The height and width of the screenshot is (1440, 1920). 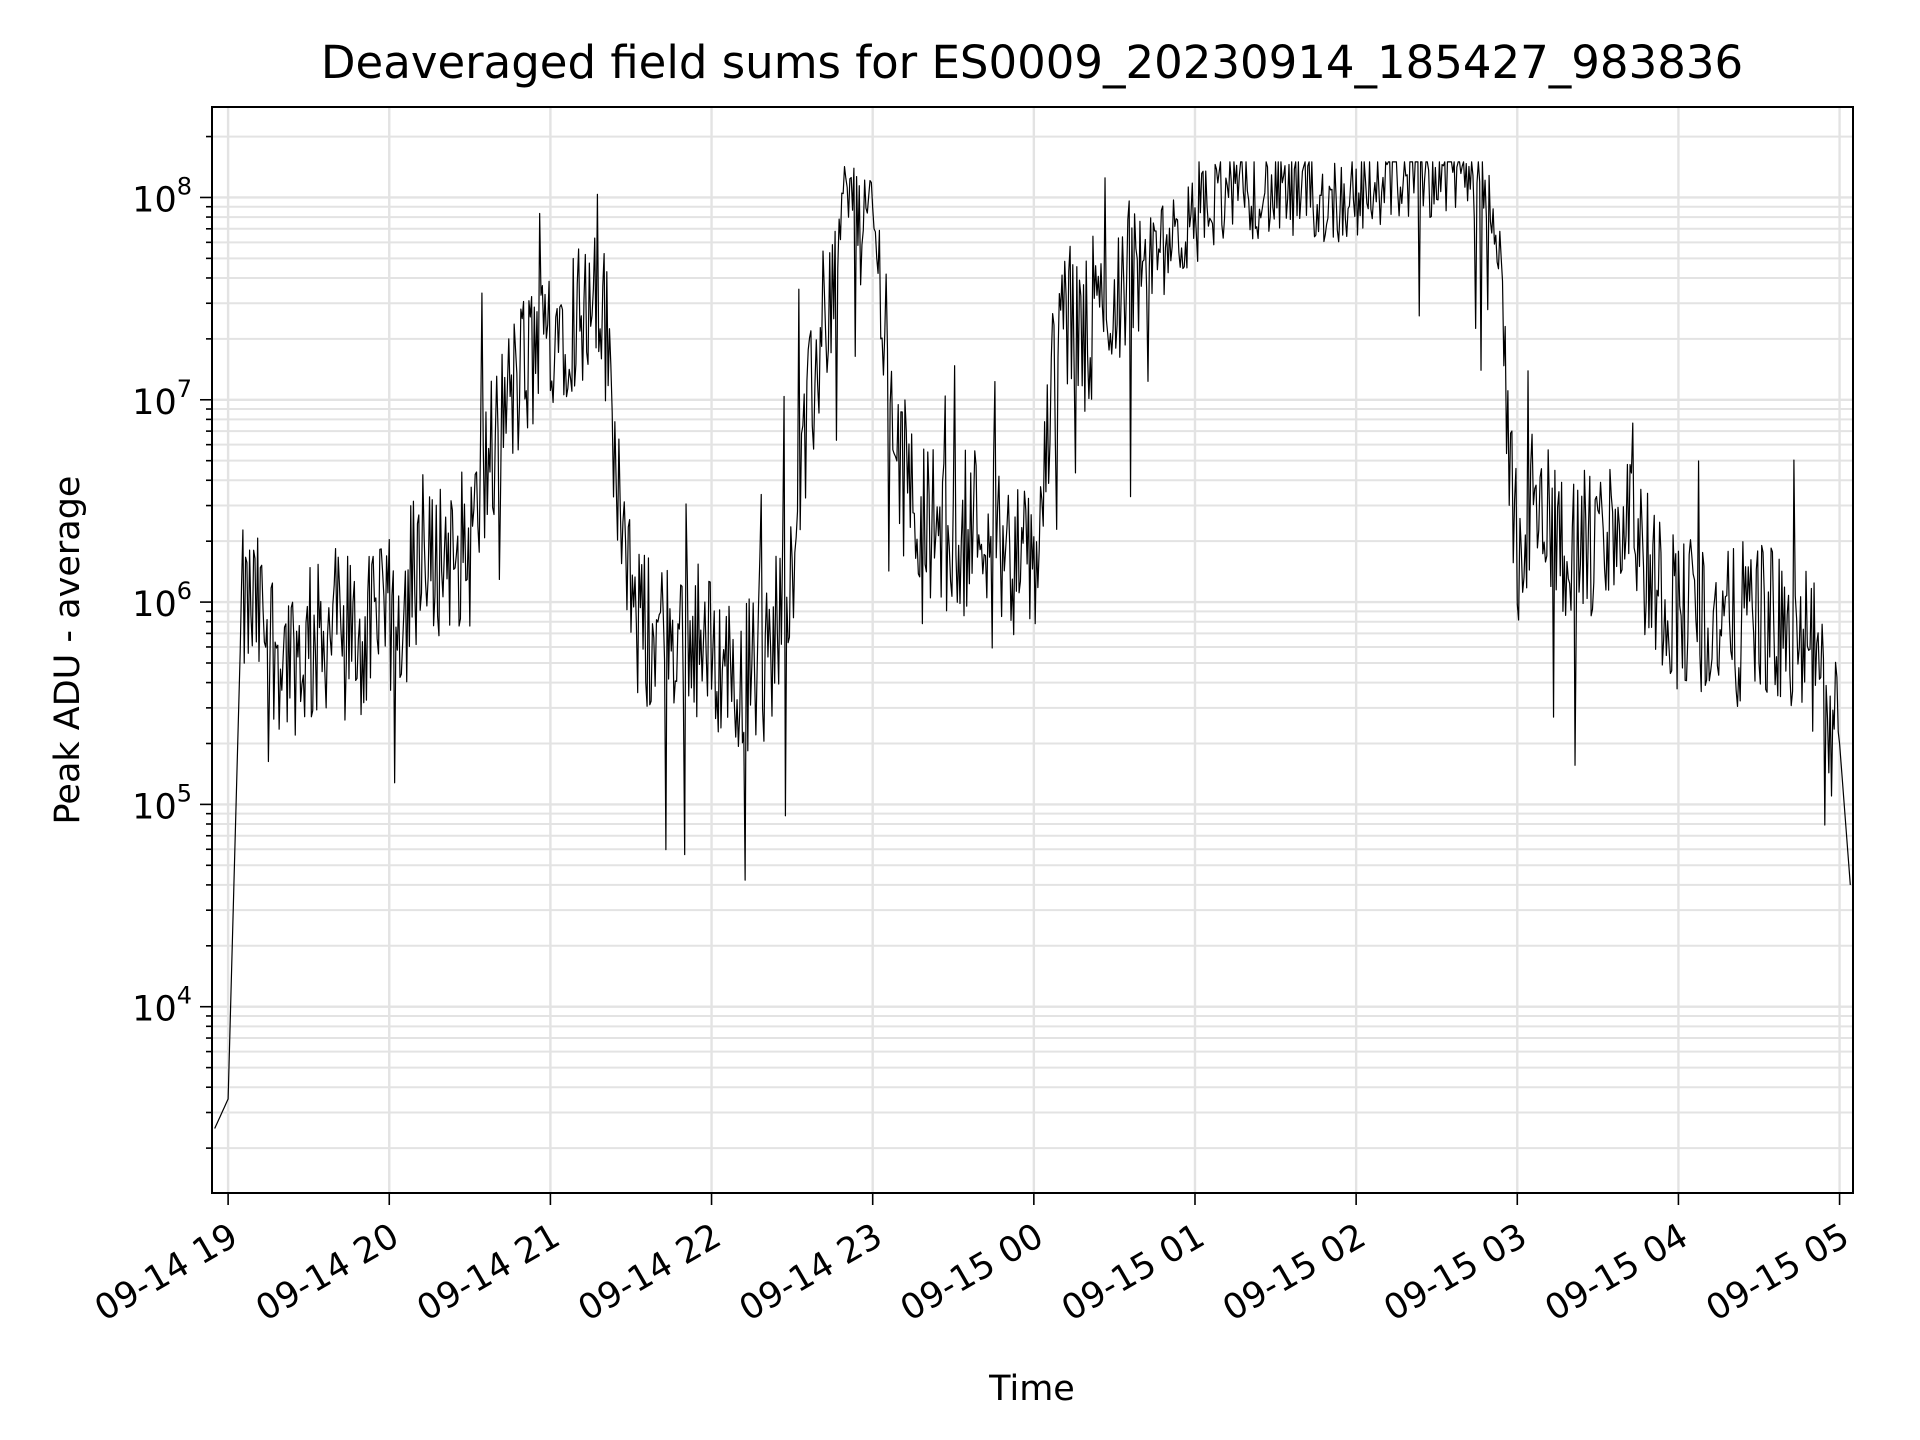 What do you see at coordinates (1778, 1272) in the screenshot?
I see `x-tick-label: 09-15 05` at bounding box center [1778, 1272].